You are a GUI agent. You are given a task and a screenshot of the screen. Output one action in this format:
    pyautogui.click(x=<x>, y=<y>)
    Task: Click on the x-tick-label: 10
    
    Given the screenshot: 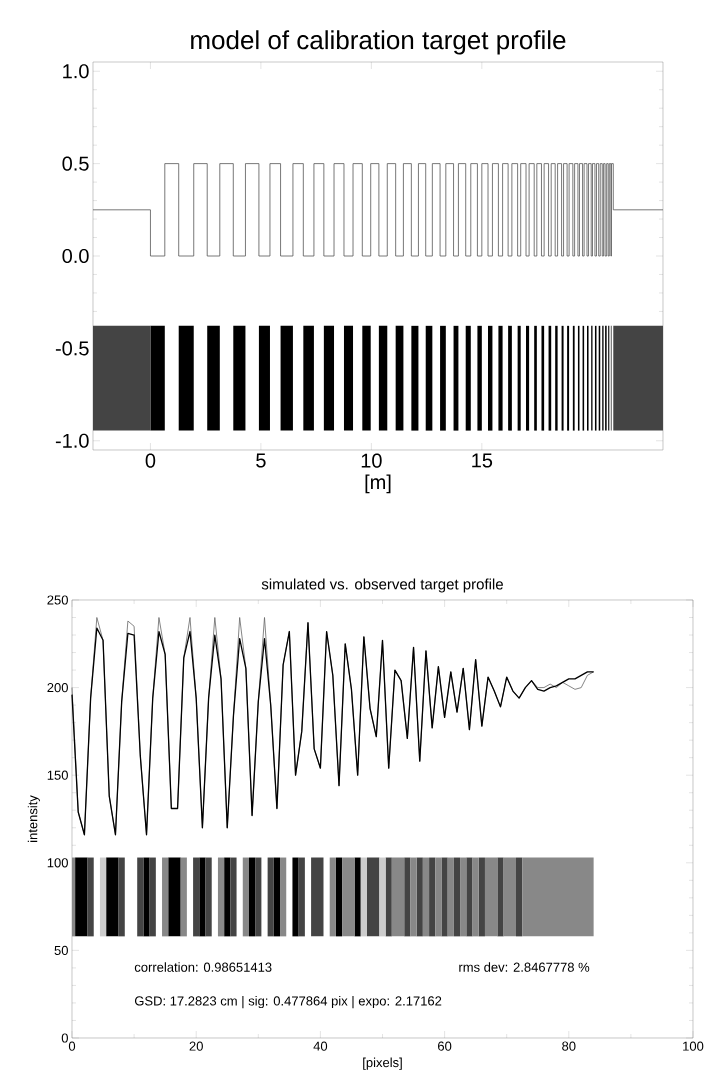 What is the action you would take?
    pyautogui.click(x=371, y=460)
    